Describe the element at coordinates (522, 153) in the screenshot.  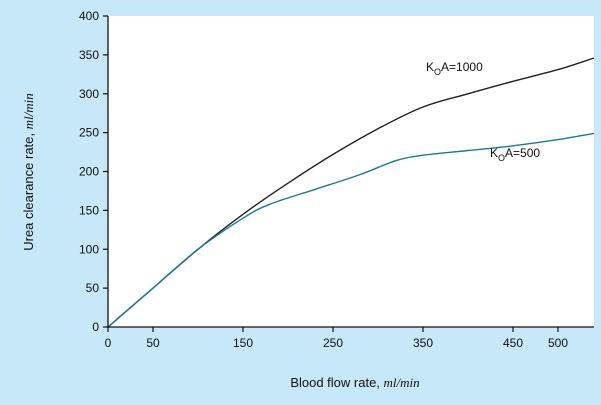
I see `series-label-rest: A=500` at that location.